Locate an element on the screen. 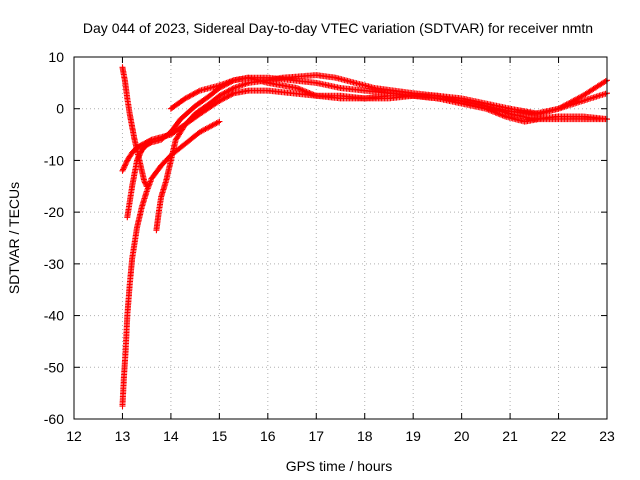 The width and height of the screenshot is (640, 480). y-tick-label: -30 is located at coordinates (54, 264).